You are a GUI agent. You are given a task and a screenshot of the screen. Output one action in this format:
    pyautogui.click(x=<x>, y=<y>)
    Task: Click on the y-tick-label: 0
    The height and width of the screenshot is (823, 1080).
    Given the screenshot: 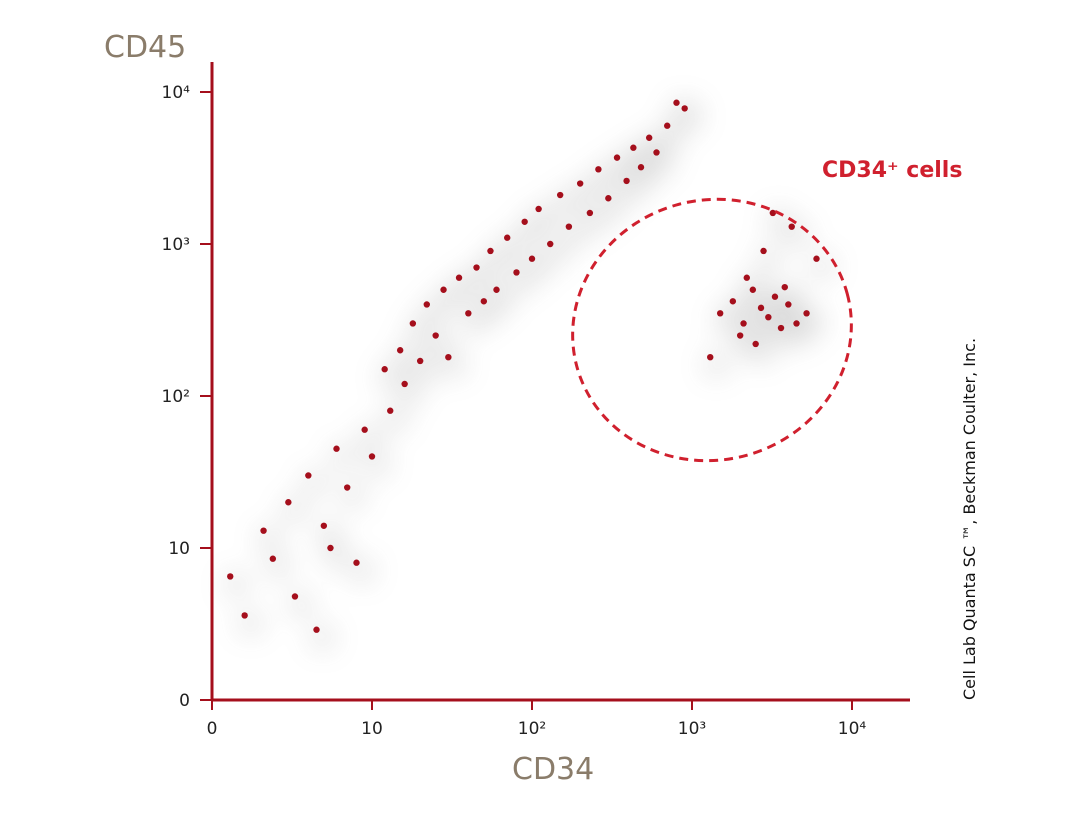 What is the action you would take?
    pyautogui.click(x=184, y=701)
    